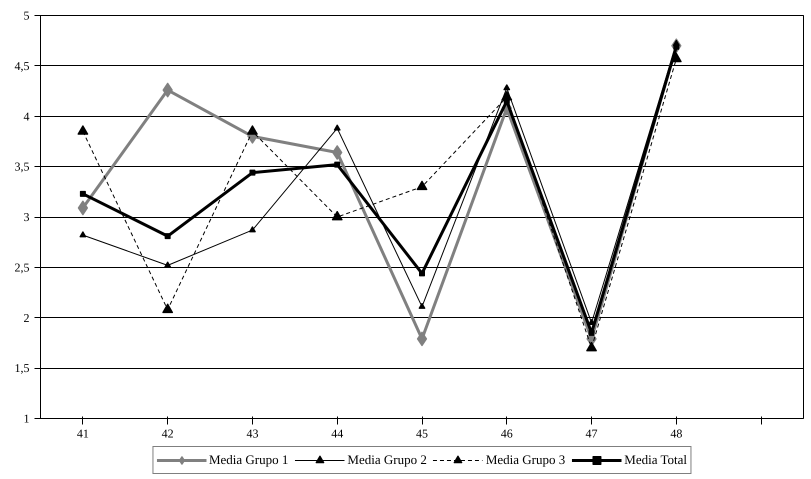 This screenshot has width=811, height=479. I want to click on y-tick-label: 3,5, so click(22, 167).